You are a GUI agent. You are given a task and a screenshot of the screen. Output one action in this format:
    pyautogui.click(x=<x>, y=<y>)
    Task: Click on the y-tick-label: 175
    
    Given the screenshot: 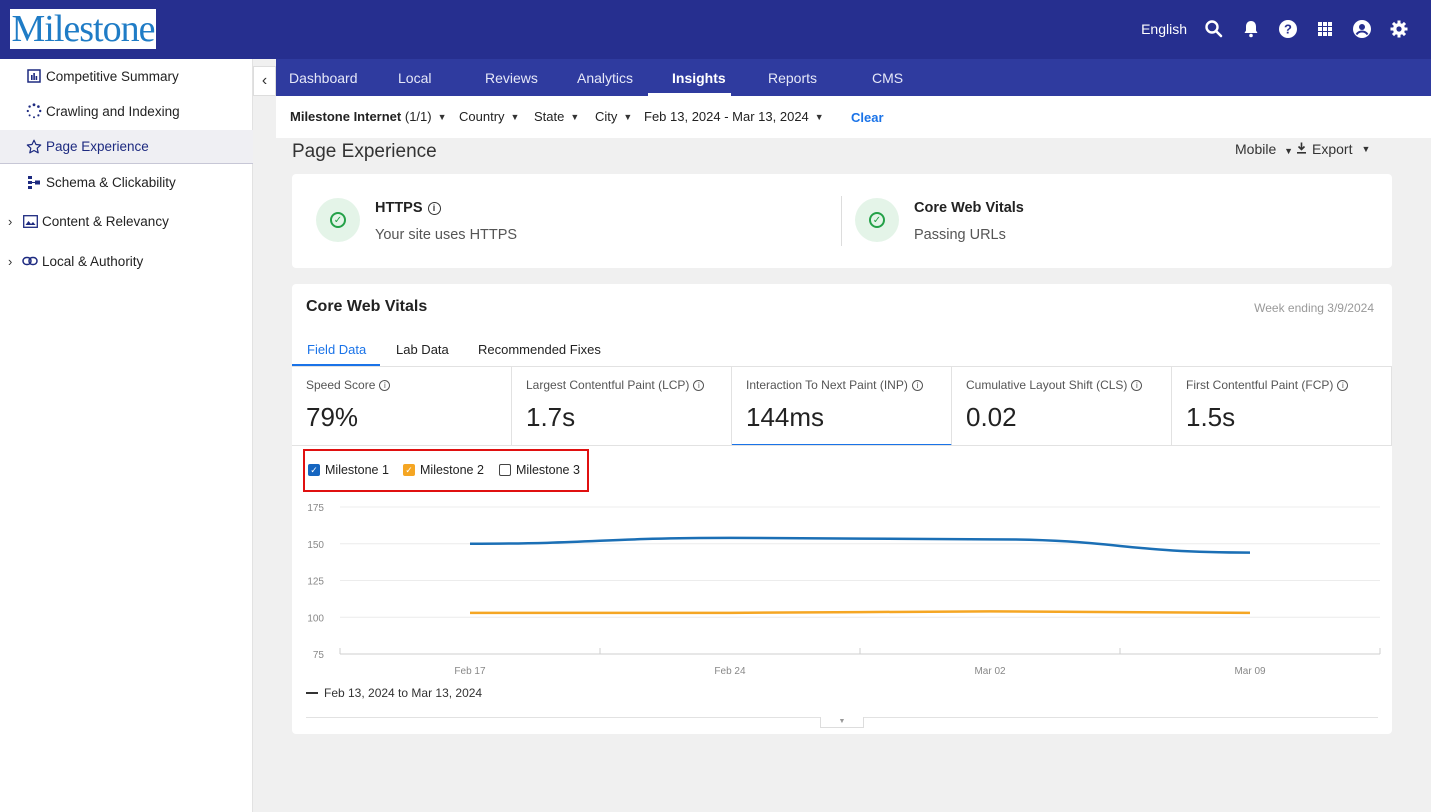 What is the action you would take?
    pyautogui.click(x=315, y=508)
    